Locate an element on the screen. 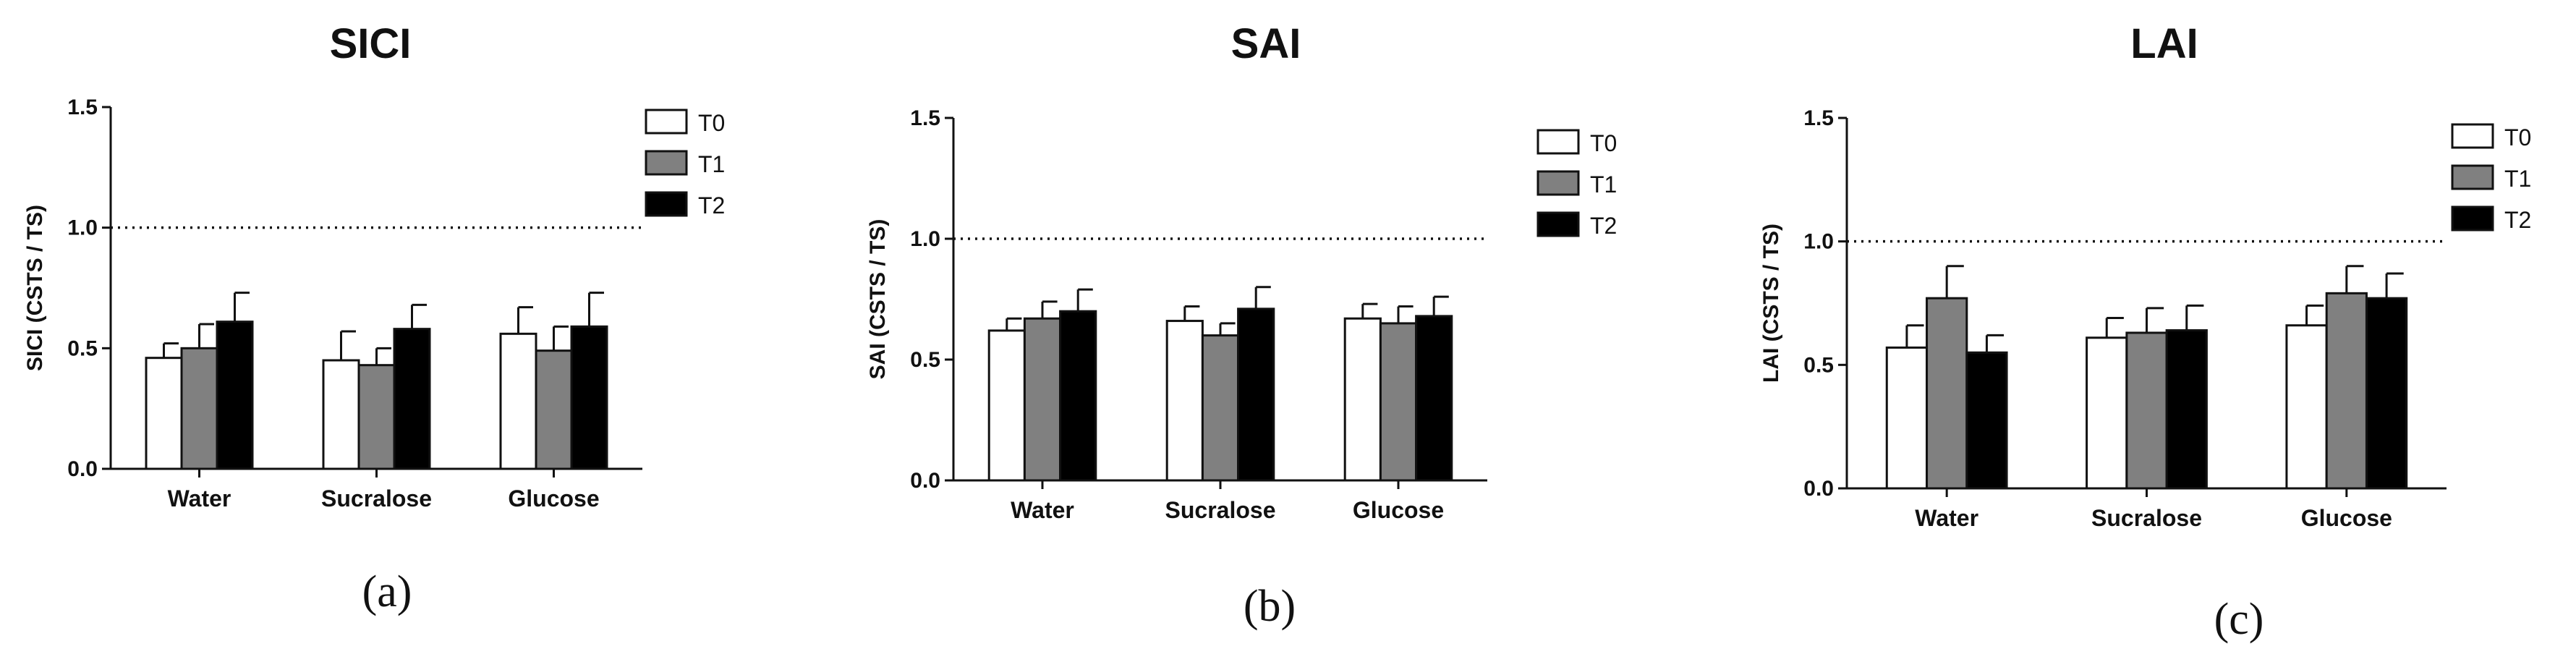  chart-title: SAI is located at coordinates (1266, 43).